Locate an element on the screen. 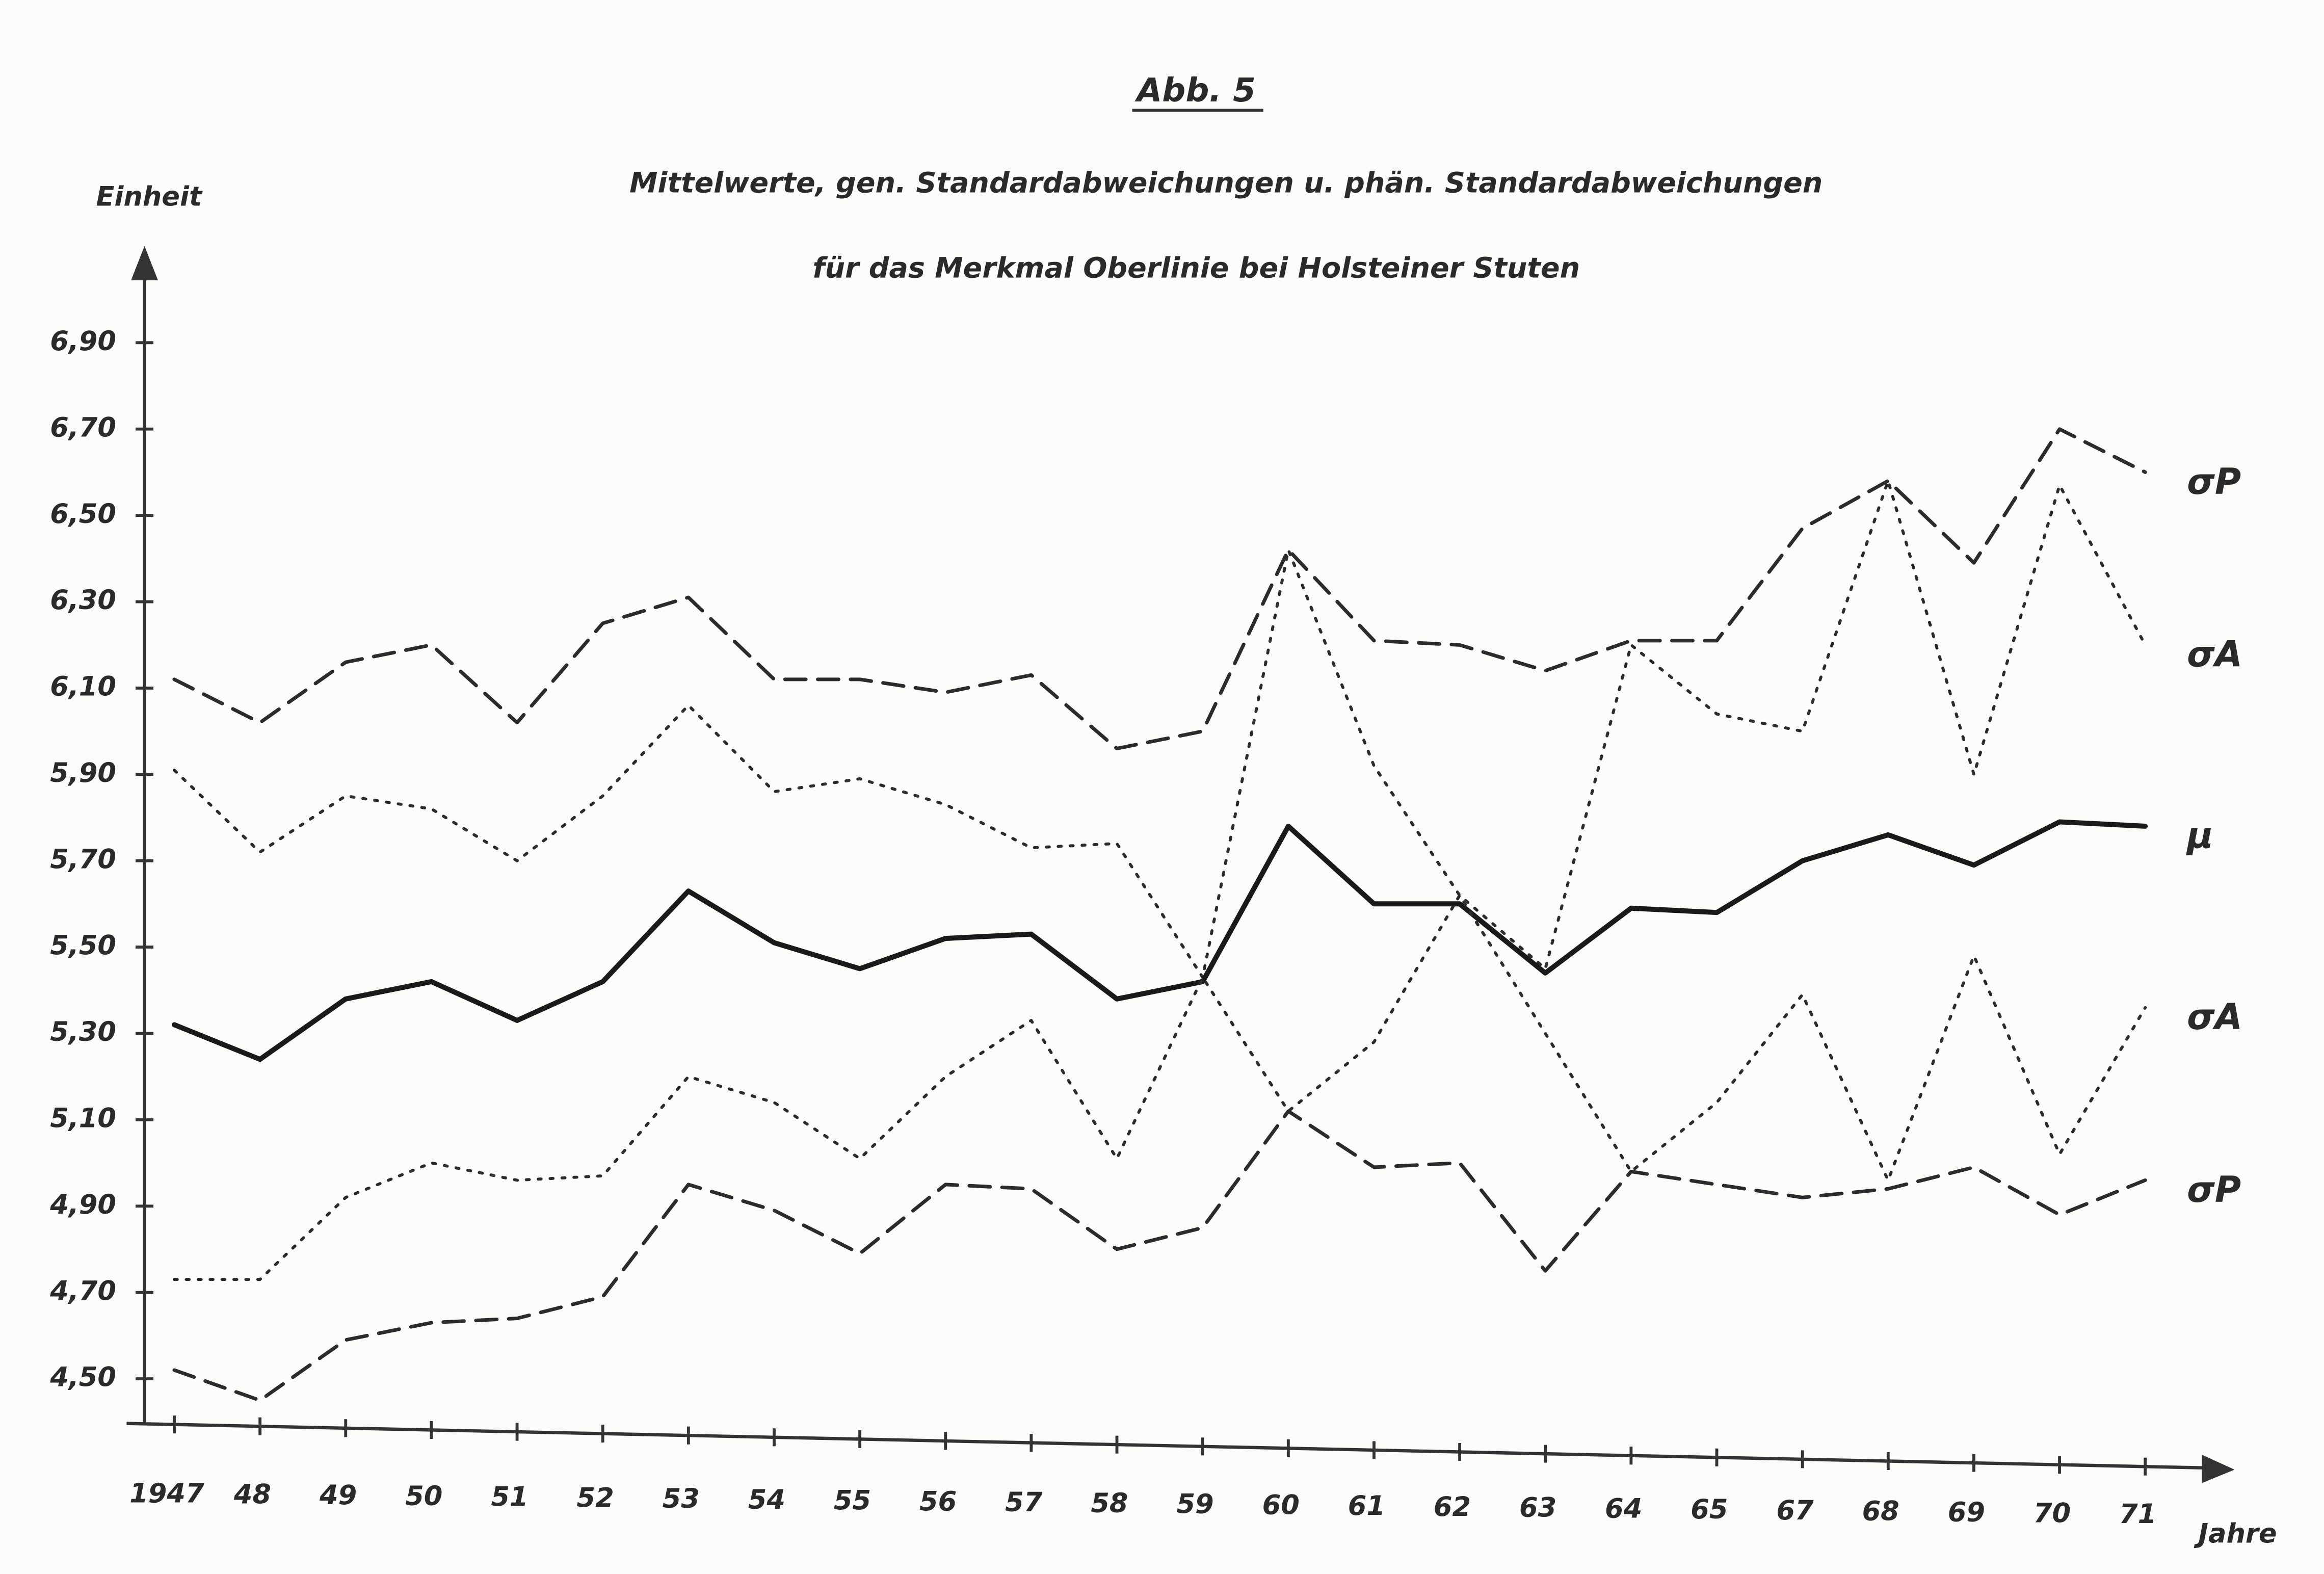  x-tick-label: 54 is located at coordinates (766, 1499).